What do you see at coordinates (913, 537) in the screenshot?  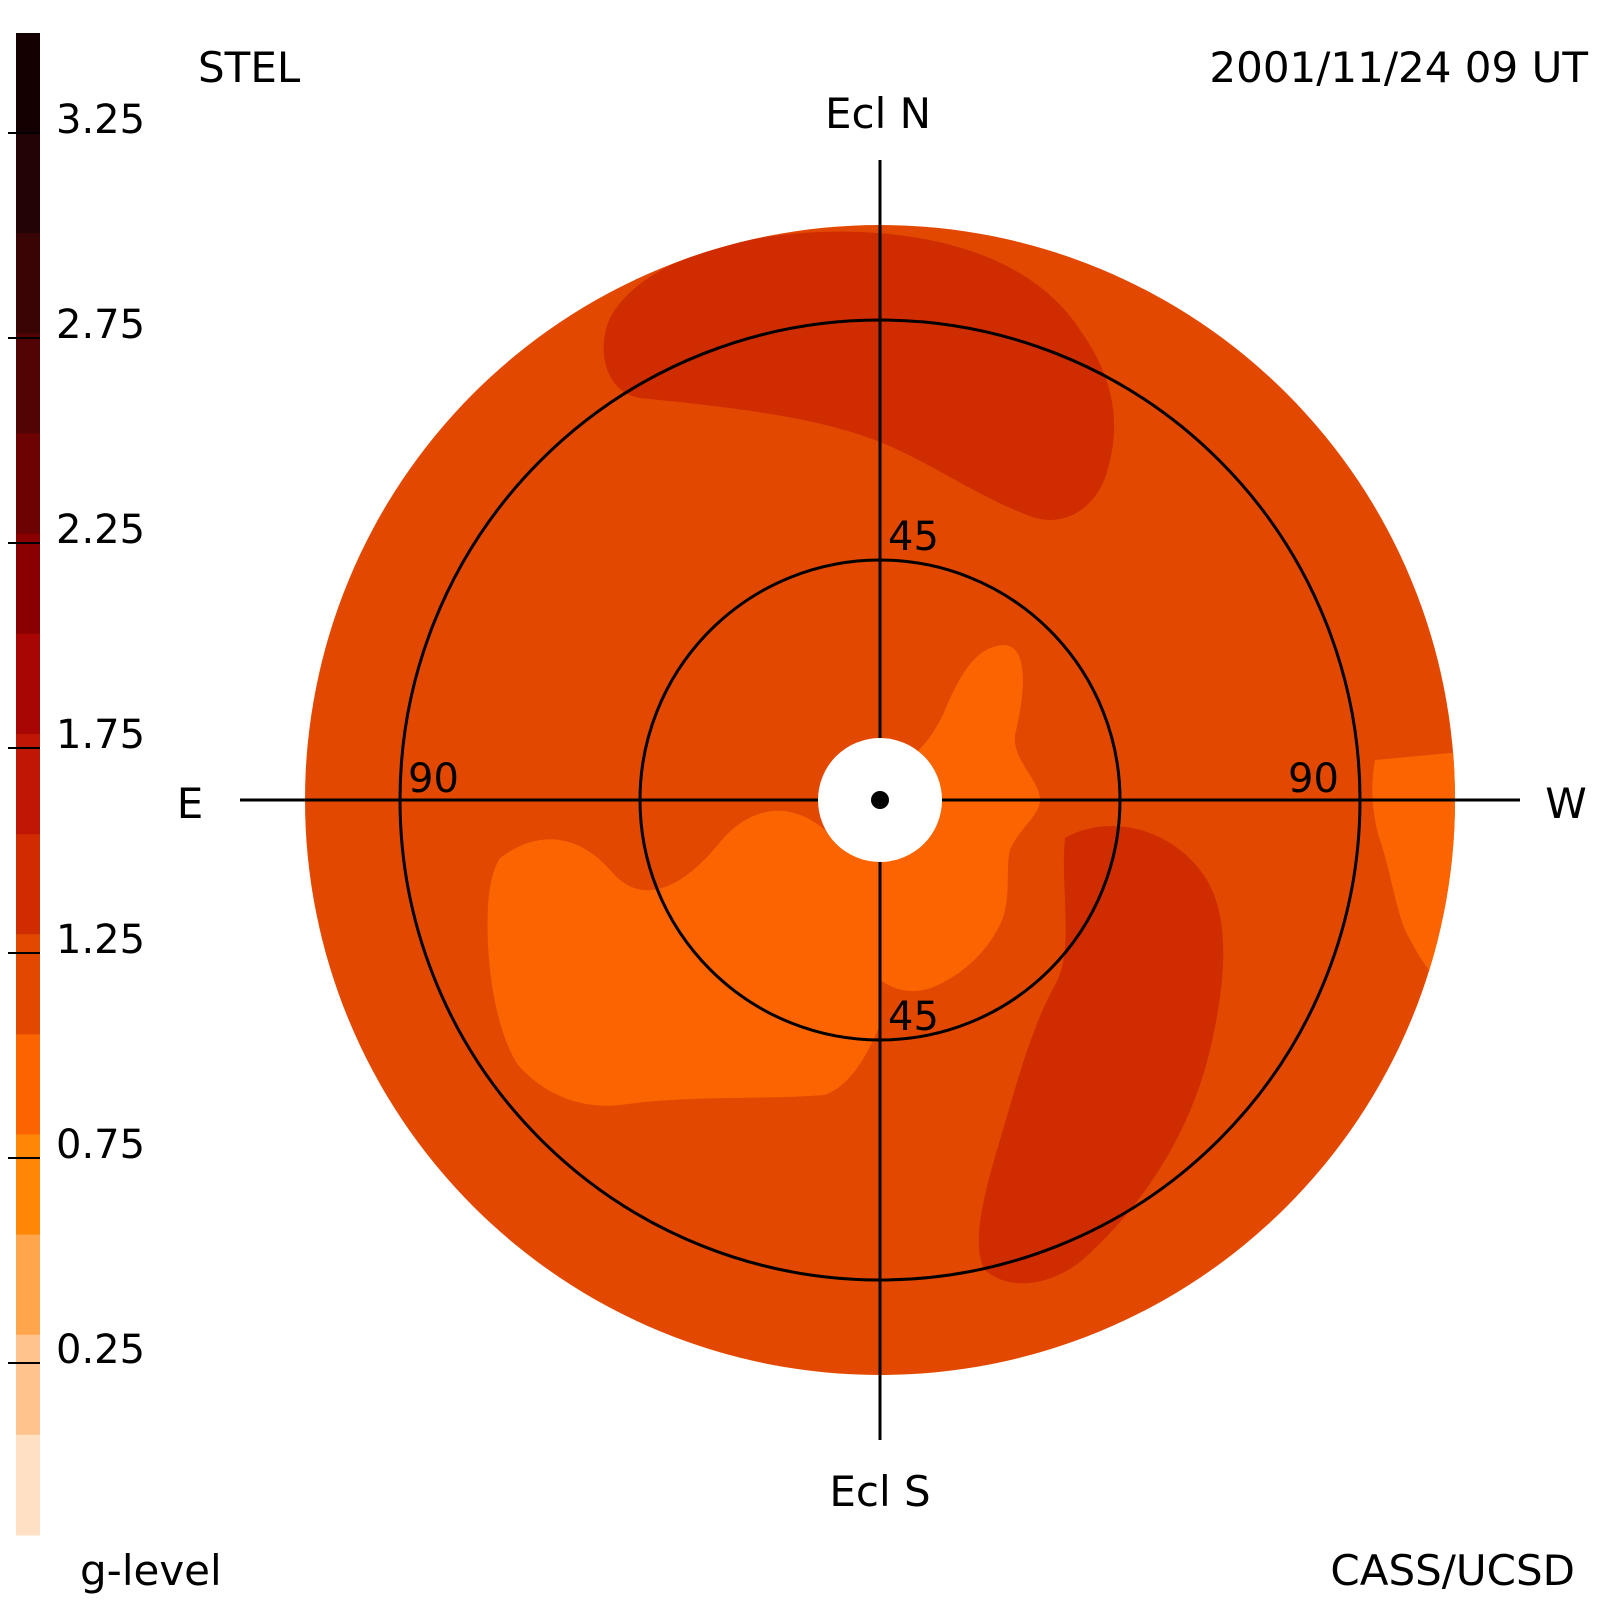 I see `ring-label-45-top: 45` at bounding box center [913, 537].